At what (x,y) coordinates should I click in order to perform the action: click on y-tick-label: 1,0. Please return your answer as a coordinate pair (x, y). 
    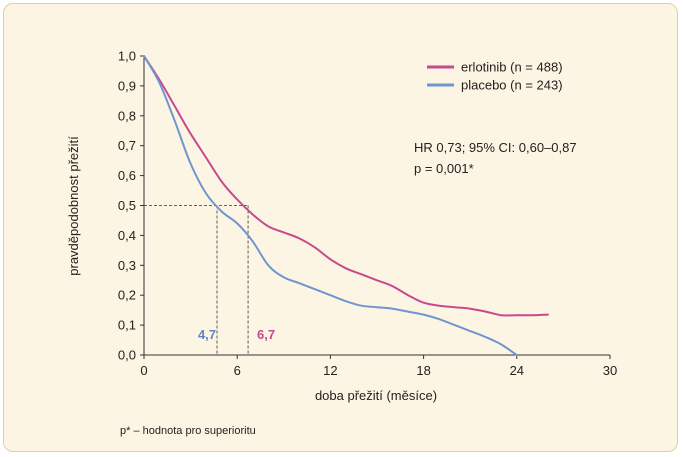
    Looking at the image, I should click on (127, 56).